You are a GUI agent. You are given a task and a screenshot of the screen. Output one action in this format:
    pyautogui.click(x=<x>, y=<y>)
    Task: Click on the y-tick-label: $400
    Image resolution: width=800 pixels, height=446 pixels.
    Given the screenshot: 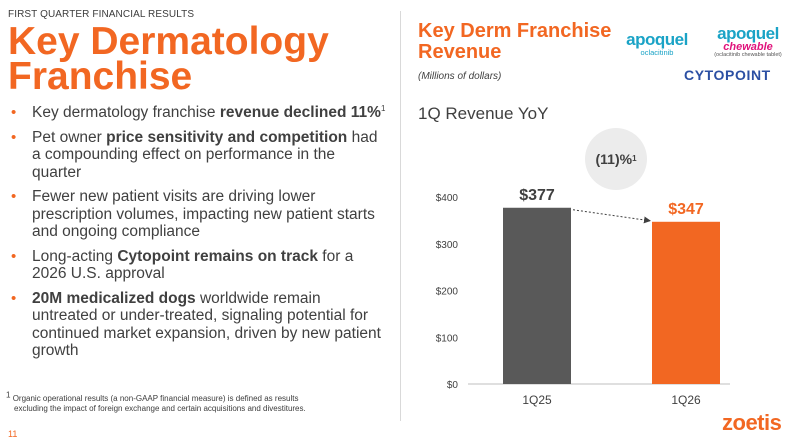 What is the action you would take?
    pyautogui.click(x=447, y=198)
    